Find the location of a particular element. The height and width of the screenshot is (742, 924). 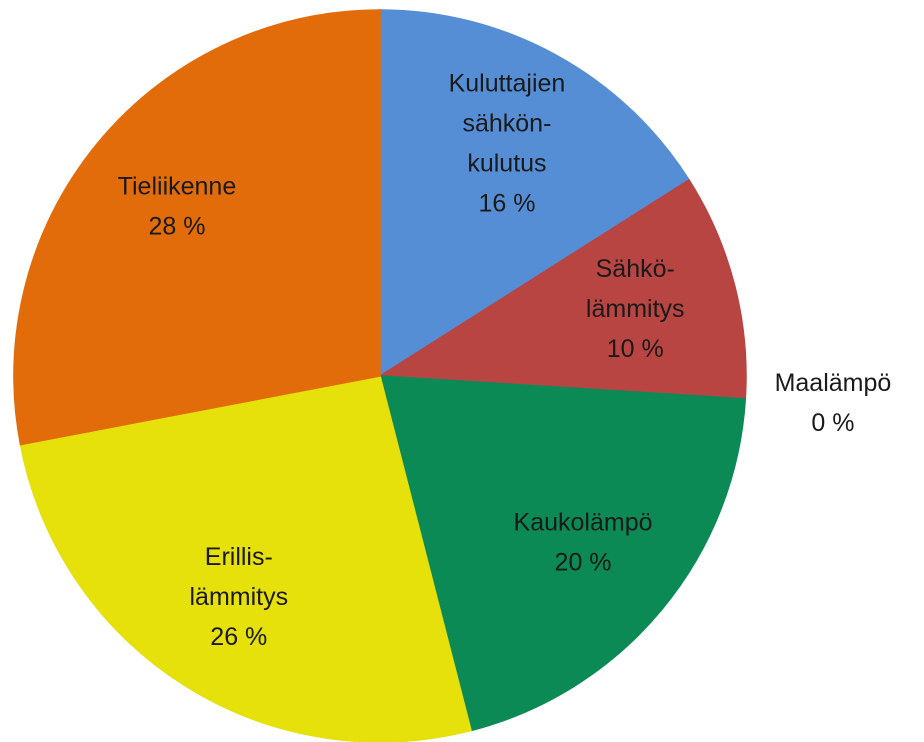

slice-label: kulutus is located at coordinates (506, 164).